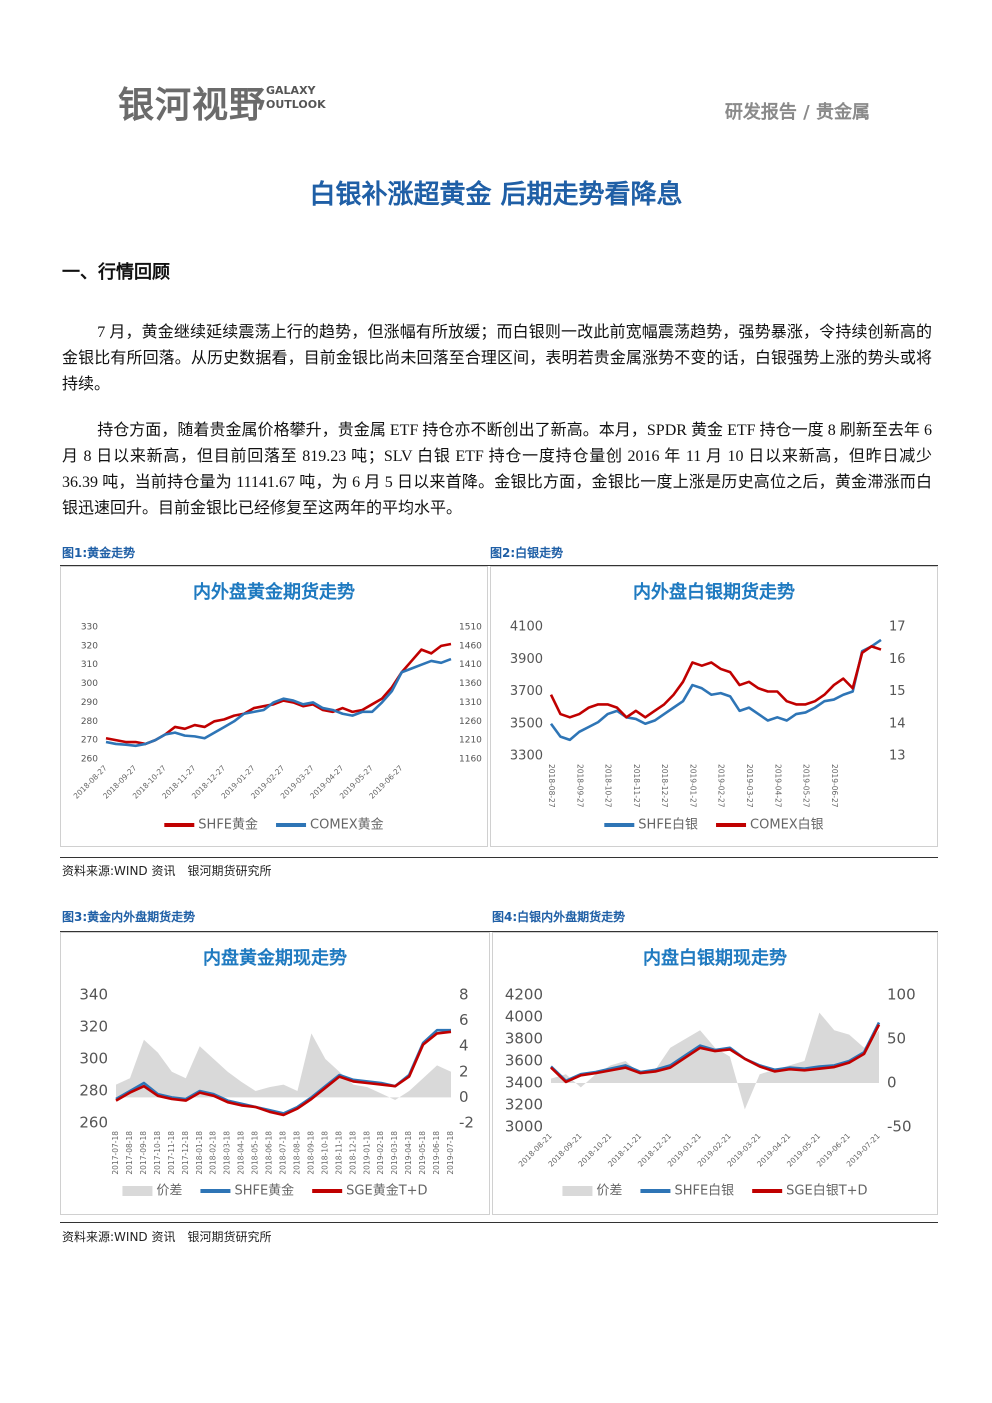 This screenshot has width=992, height=1403. Describe the element at coordinates (664, 786) in the screenshot. I see `x-tick-label: 2018-12-27` at that location.